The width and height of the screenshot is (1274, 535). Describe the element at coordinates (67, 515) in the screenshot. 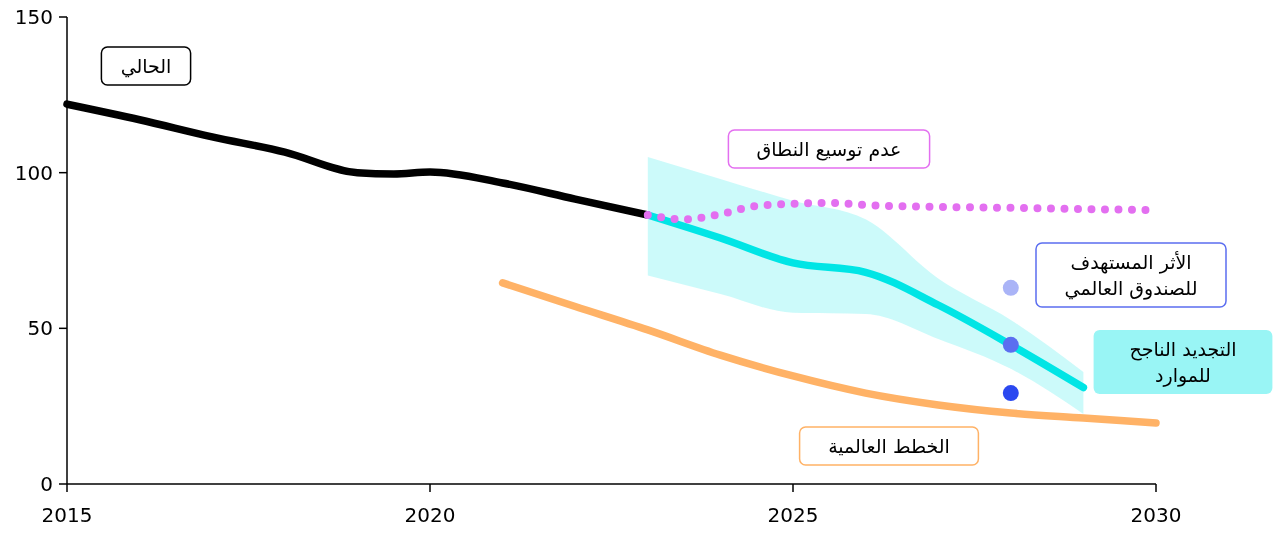

I see `x-tick-label: 2015` at that location.